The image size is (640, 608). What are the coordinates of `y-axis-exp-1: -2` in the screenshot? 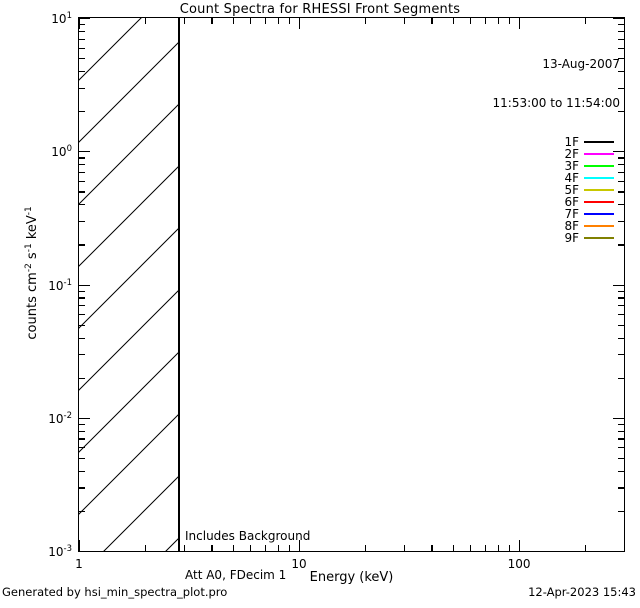 It's located at (28, 268).